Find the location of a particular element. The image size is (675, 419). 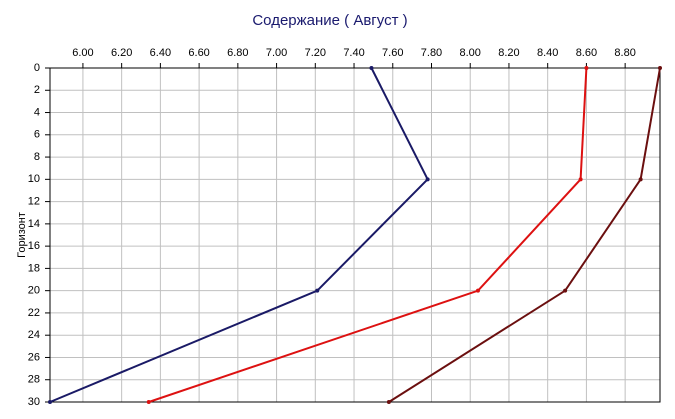

x-tick-label: 6.40 is located at coordinates (160, 53).